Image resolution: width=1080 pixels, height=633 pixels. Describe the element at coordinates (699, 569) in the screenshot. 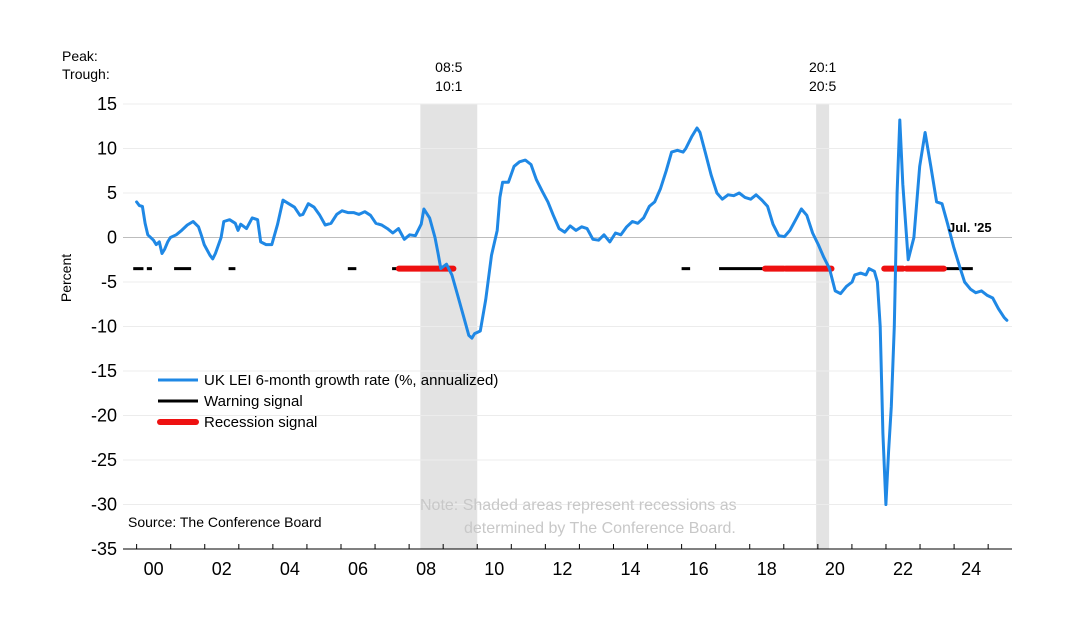

I see `x-tick-label: 16` at that location.